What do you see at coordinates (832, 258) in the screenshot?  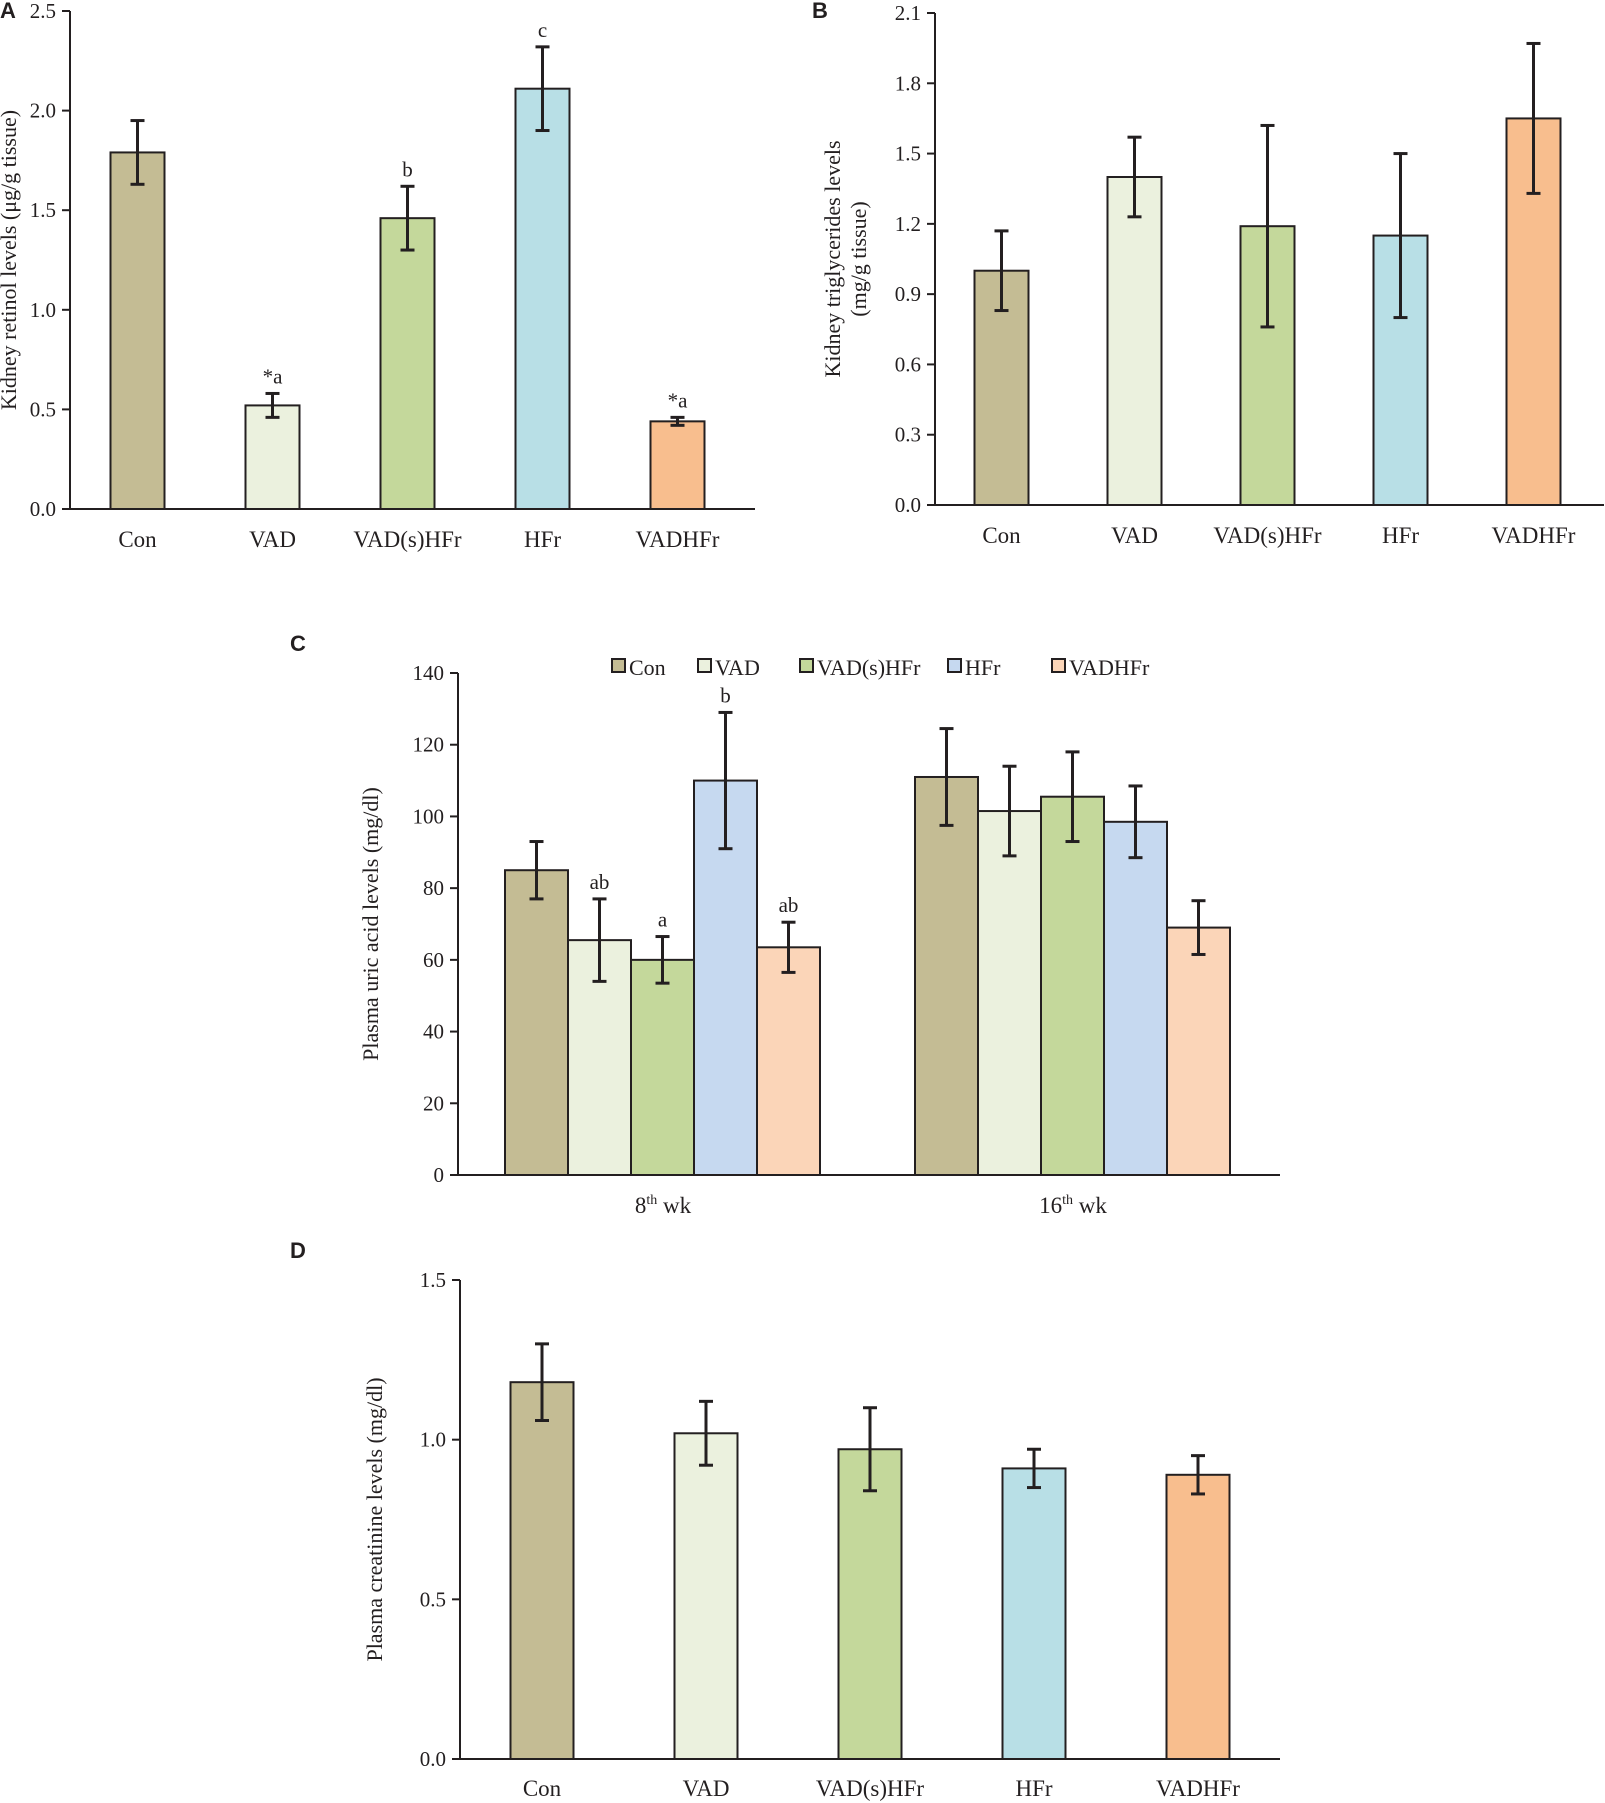 I see `y-axis-title: Kidney triglycerides levels` at bounding box center [832, 258].